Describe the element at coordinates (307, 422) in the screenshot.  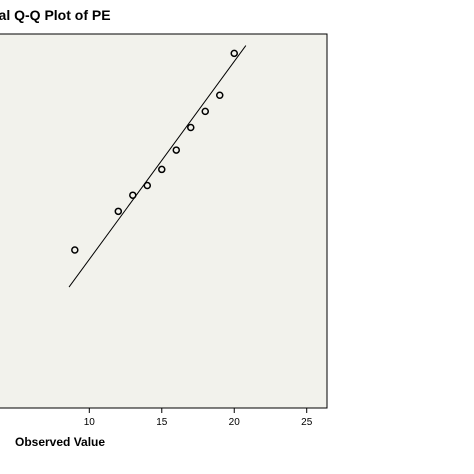
I see `x-tick-label: 25` at that location.